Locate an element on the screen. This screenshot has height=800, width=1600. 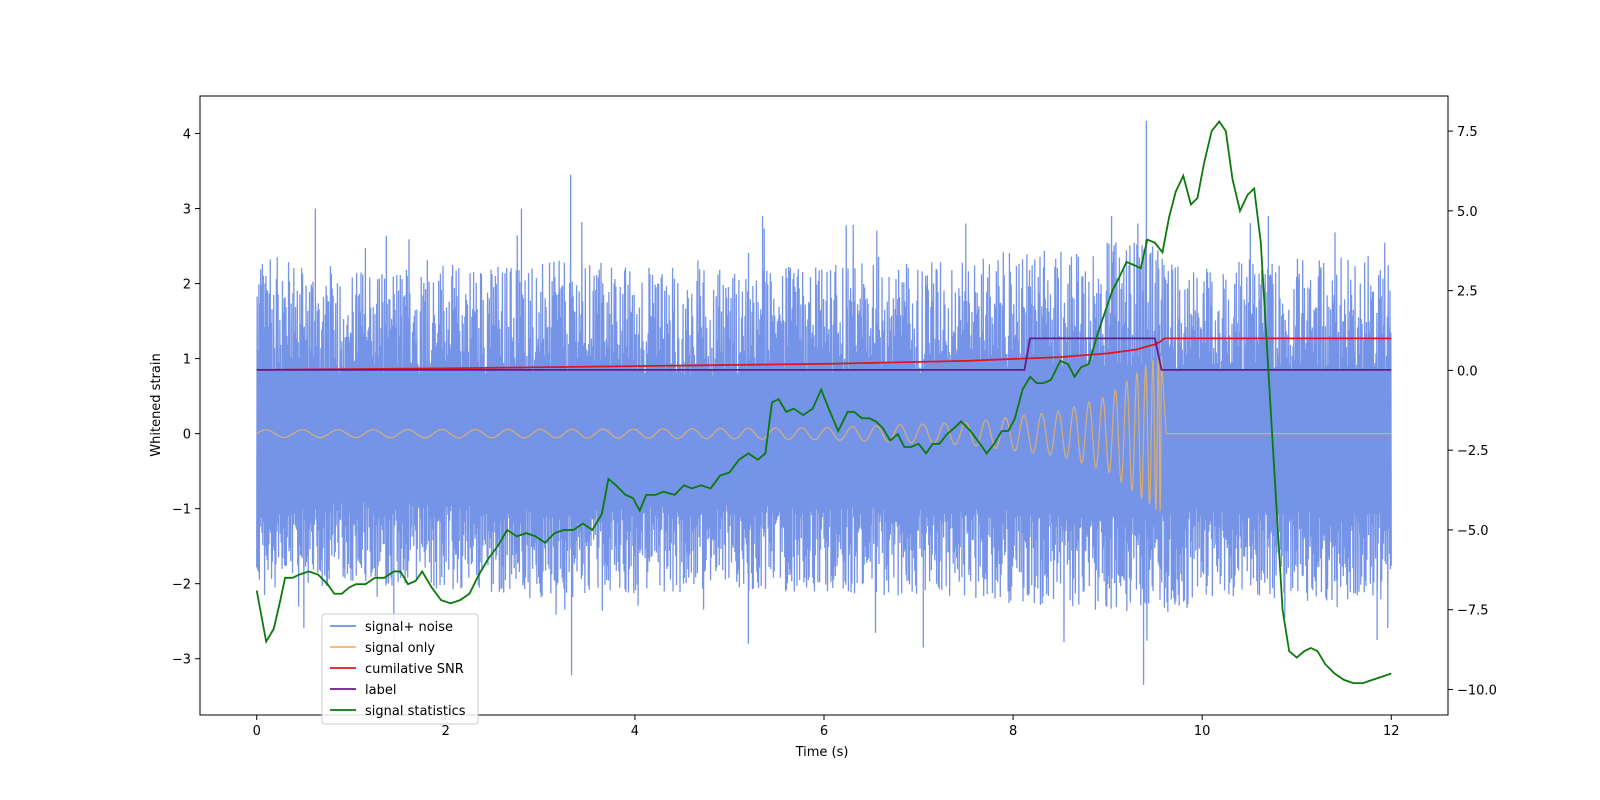
legend-label-signal-statistics: signal statistics is located at coordinates (415, 711).